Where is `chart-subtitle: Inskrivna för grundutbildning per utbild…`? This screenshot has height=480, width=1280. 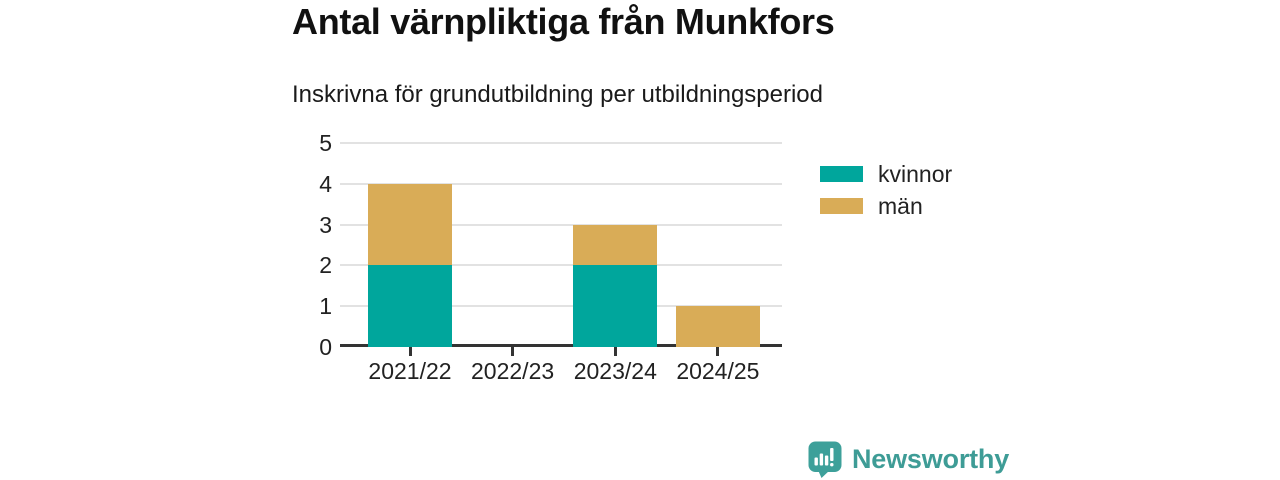 chart-subtitle: Inskrivna för grundutbildning per utbild… is located at coordinates (557, 94).